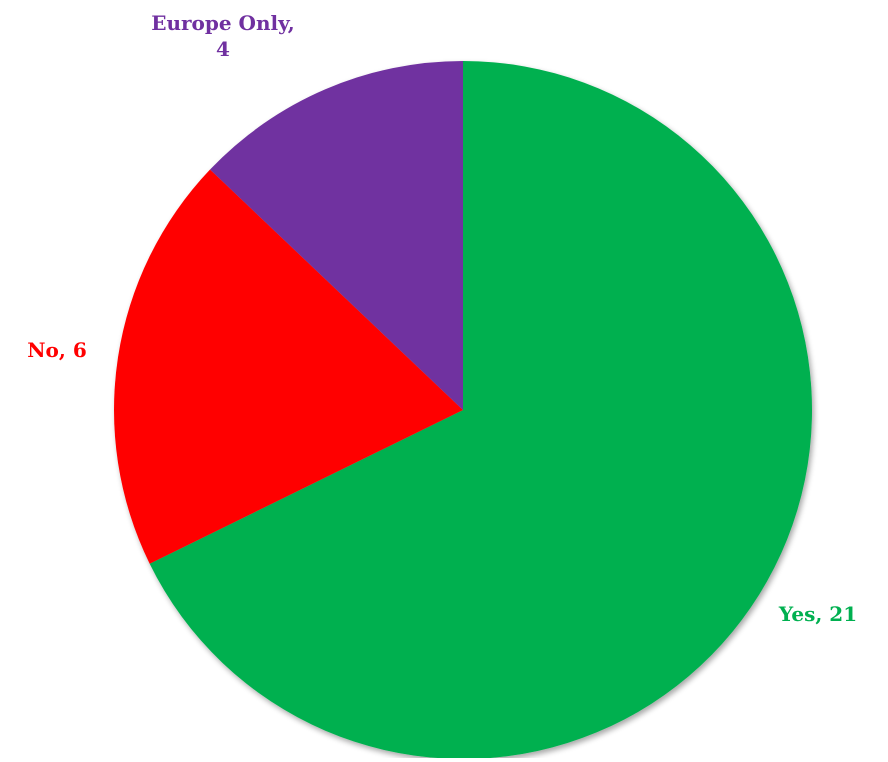 The image size is (888, 762). I want to click on data-label-no: No, 6, so click(56, 350).